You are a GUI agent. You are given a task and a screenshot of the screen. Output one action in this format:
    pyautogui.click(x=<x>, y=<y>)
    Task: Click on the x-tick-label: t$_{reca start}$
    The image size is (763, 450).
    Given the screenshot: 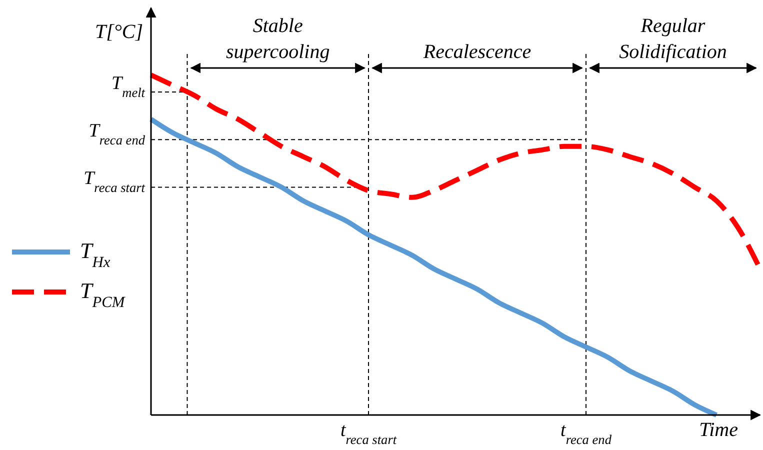 What is the action you would take?
    pyautogui.click(x=368, y=433)
    